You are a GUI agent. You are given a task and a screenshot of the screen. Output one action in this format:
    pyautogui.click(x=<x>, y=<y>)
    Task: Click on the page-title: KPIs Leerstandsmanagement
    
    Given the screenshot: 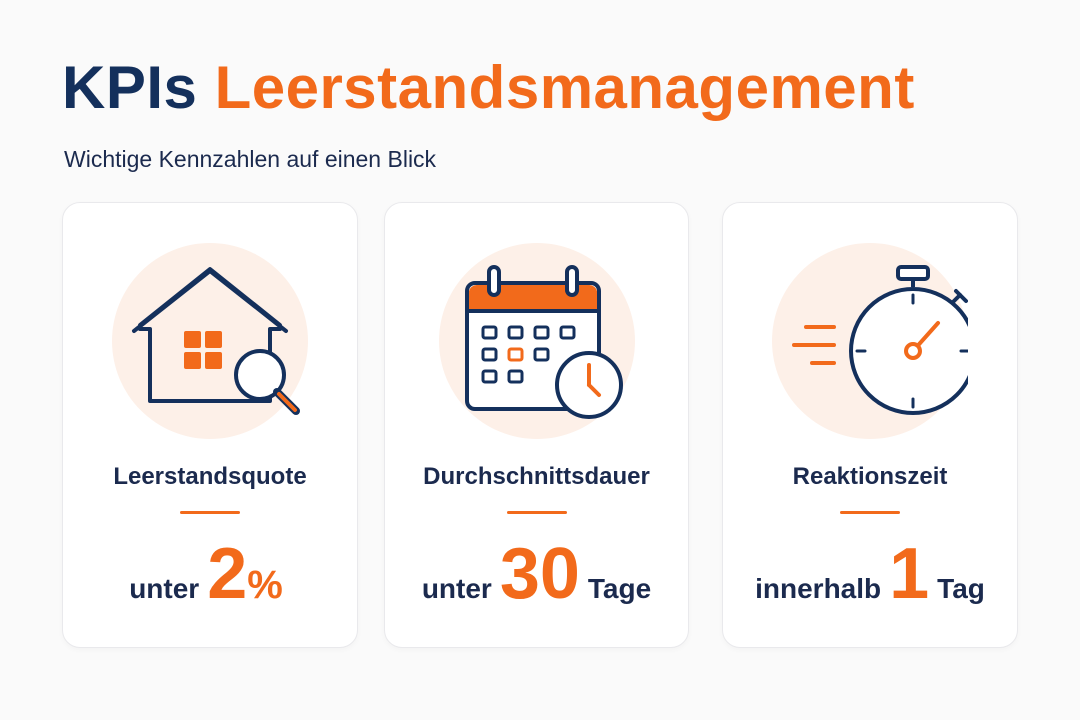 What is the action you would take?
    pyautogui.click(x=488, y=88)
    